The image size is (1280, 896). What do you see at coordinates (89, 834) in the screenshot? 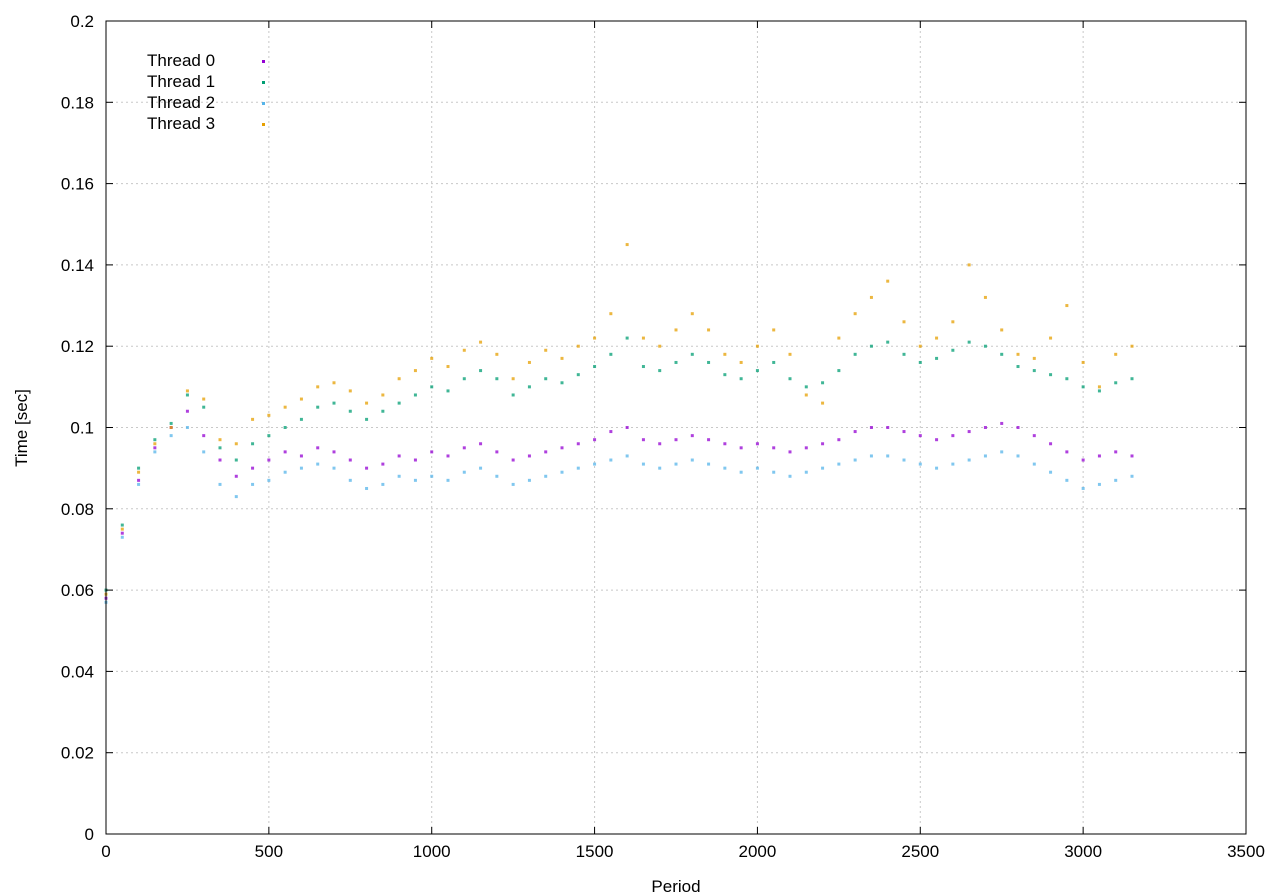
I see `y-tick-label: 0` at bounding box center [89, 834].